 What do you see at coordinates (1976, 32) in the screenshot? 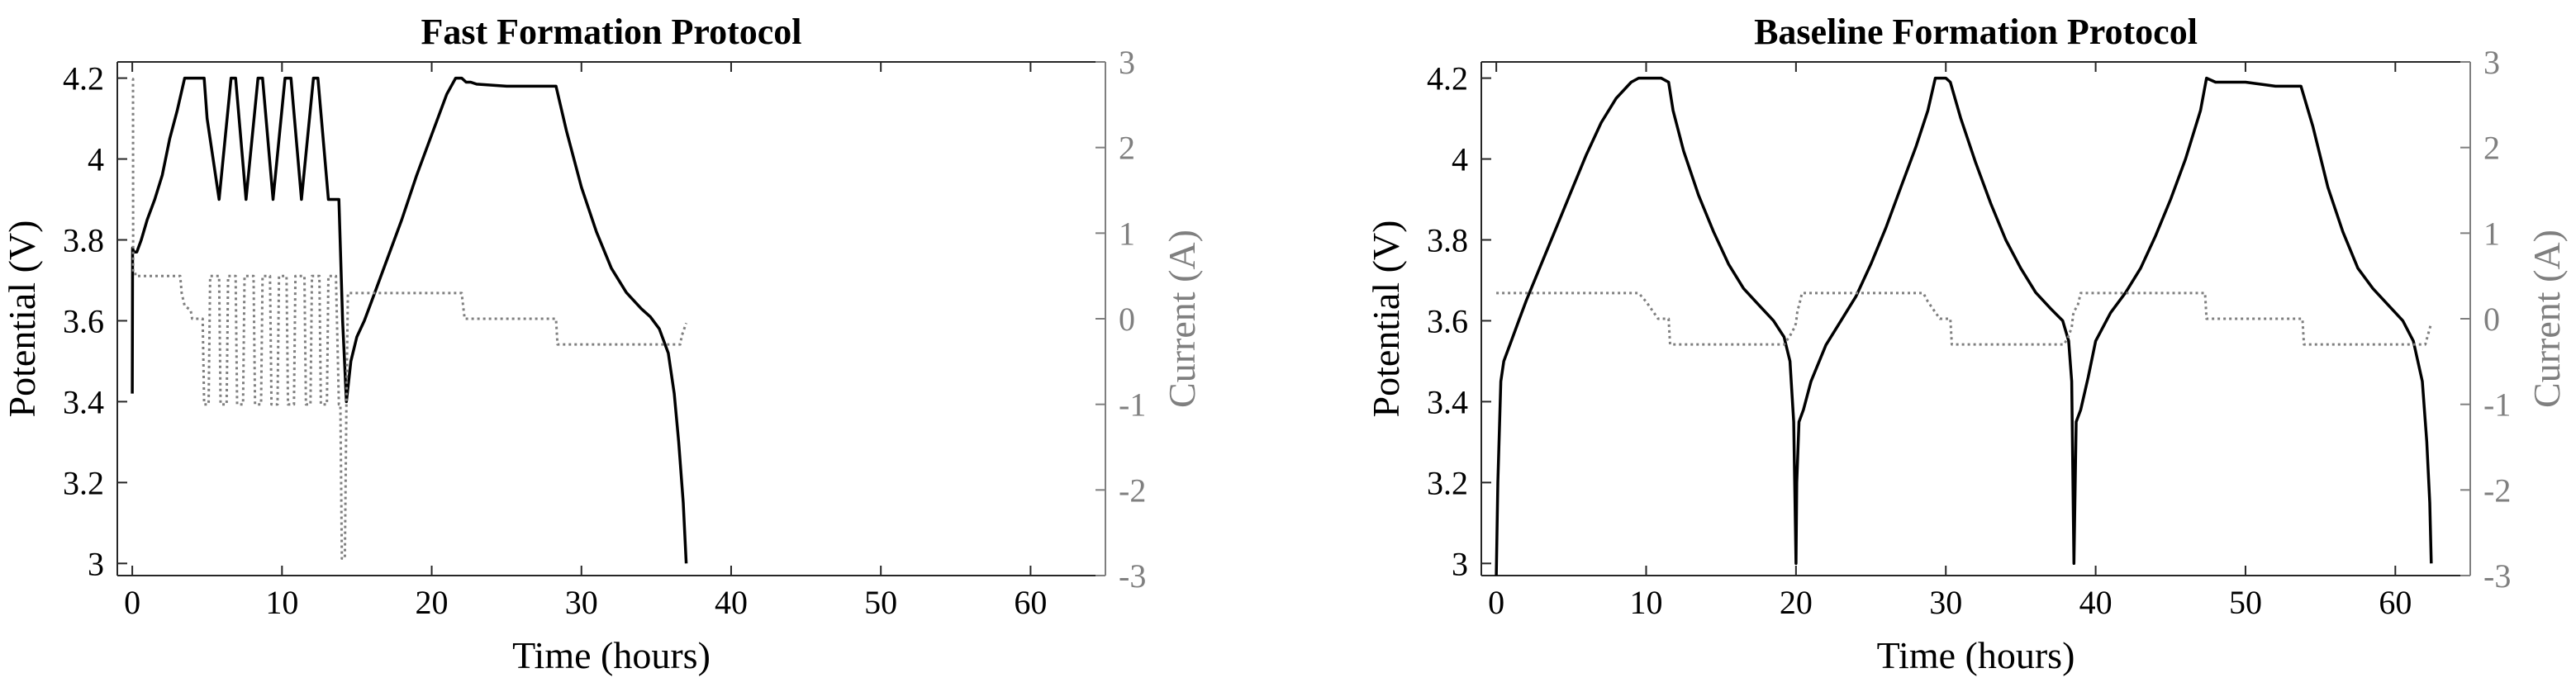
I see `chart-title: Baseline Formation Protocol` at bounding box center [1976, 32].